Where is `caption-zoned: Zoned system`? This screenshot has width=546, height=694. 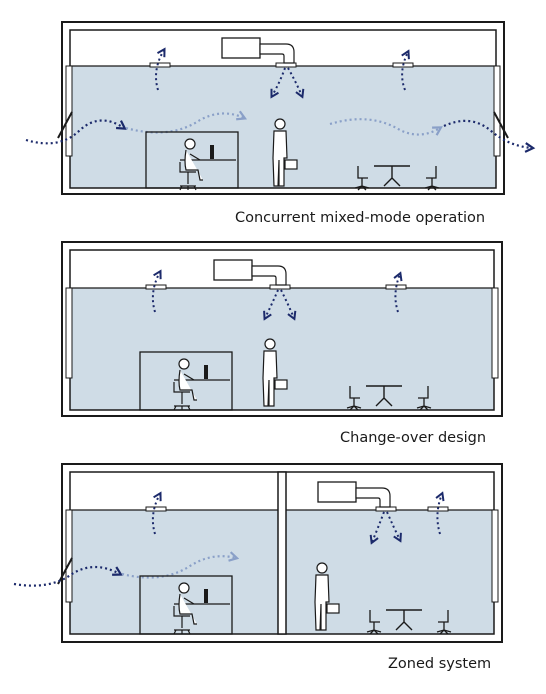 caption-zoned: Zoned system is located at coordinates (439, 664).